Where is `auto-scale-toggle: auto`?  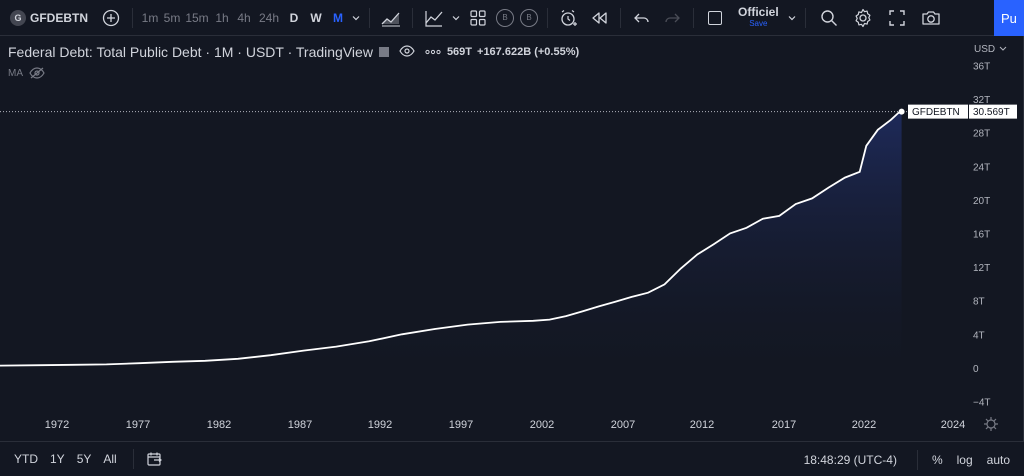
auto-scale-toggle: auto is located at coordinates (998, 459).